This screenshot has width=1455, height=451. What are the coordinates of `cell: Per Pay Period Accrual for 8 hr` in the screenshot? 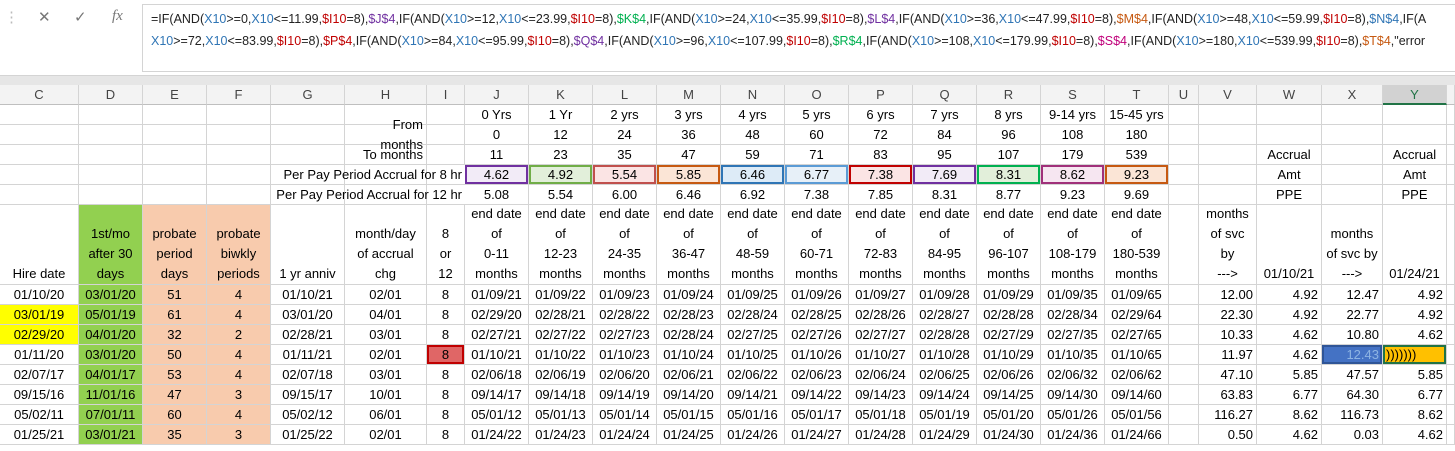 It's located at (374, 175).